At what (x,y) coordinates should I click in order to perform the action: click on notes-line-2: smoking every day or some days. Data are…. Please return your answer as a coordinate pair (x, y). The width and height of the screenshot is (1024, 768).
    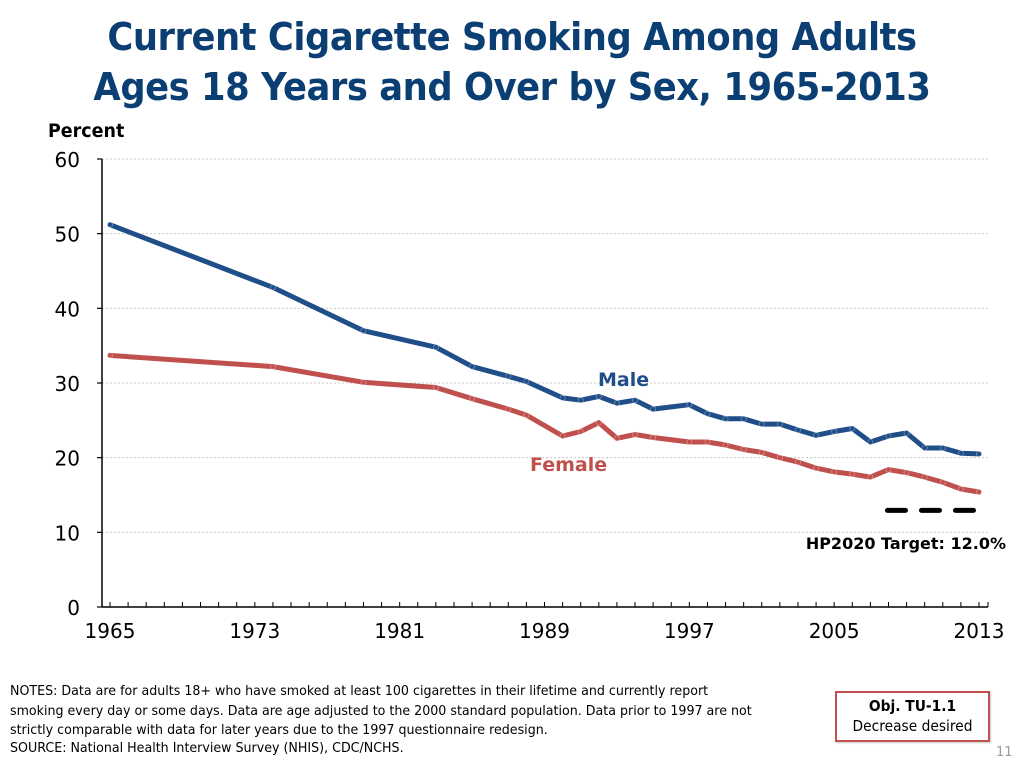
    Looking at the image, I should click on (381, 710).